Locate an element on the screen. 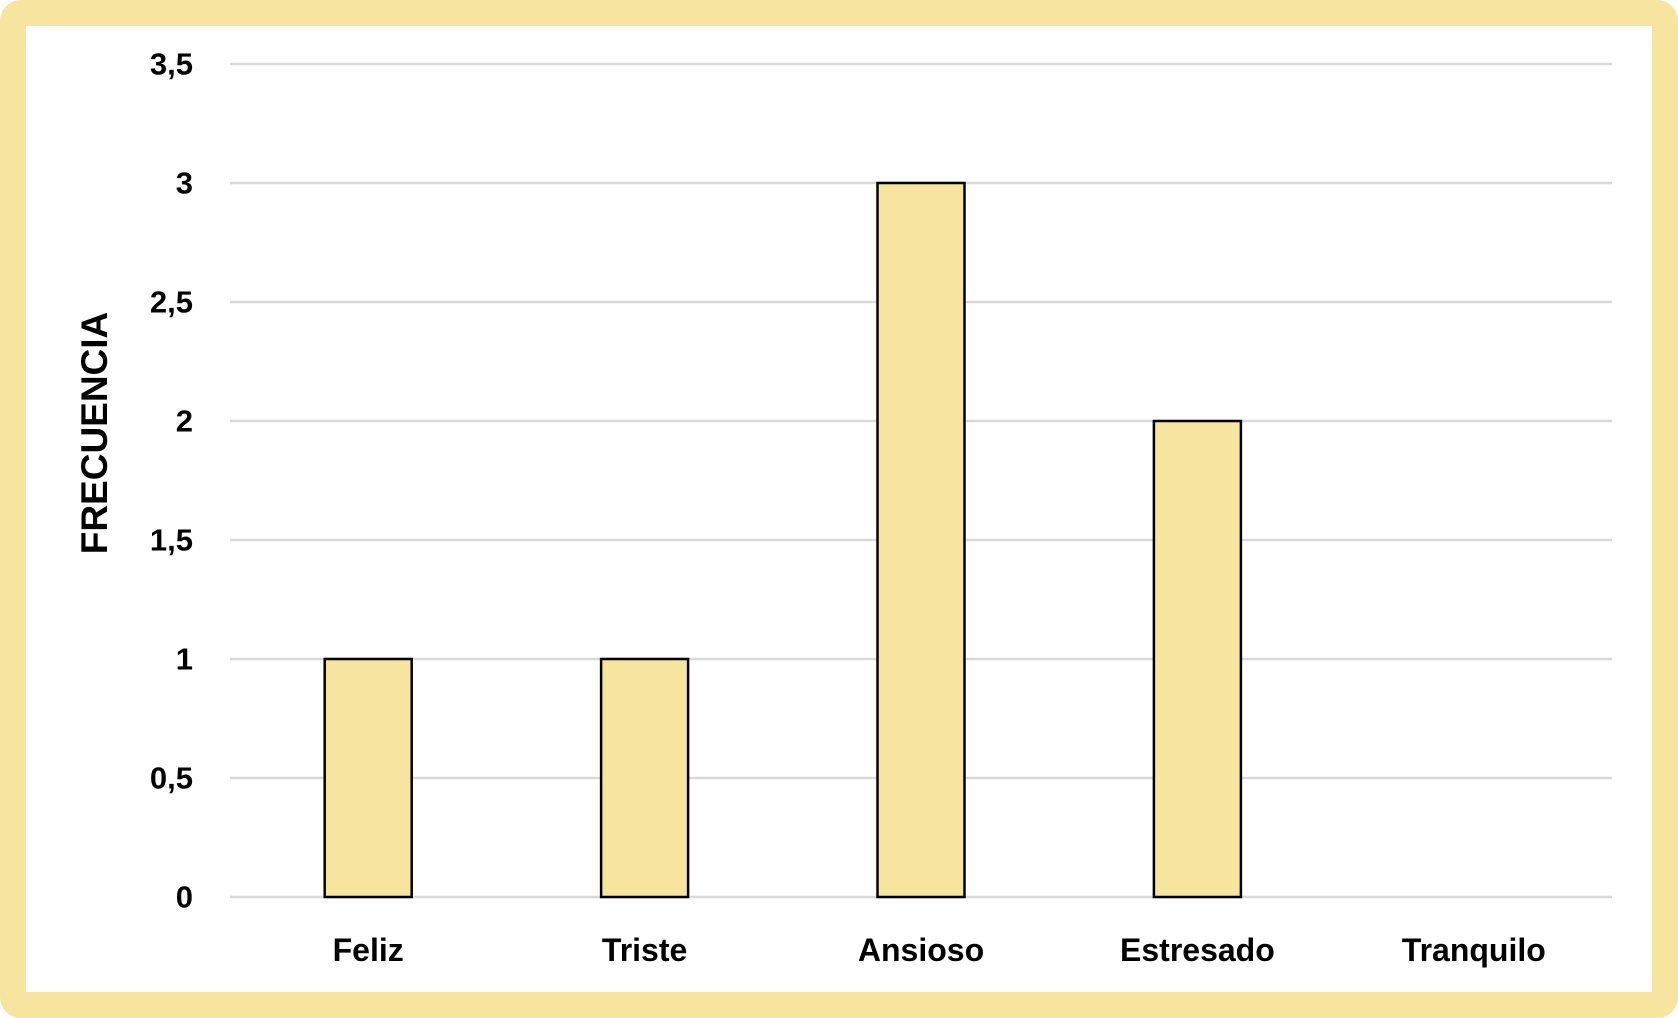  y-tick-label: 0 is located at coordinates (184, 897).